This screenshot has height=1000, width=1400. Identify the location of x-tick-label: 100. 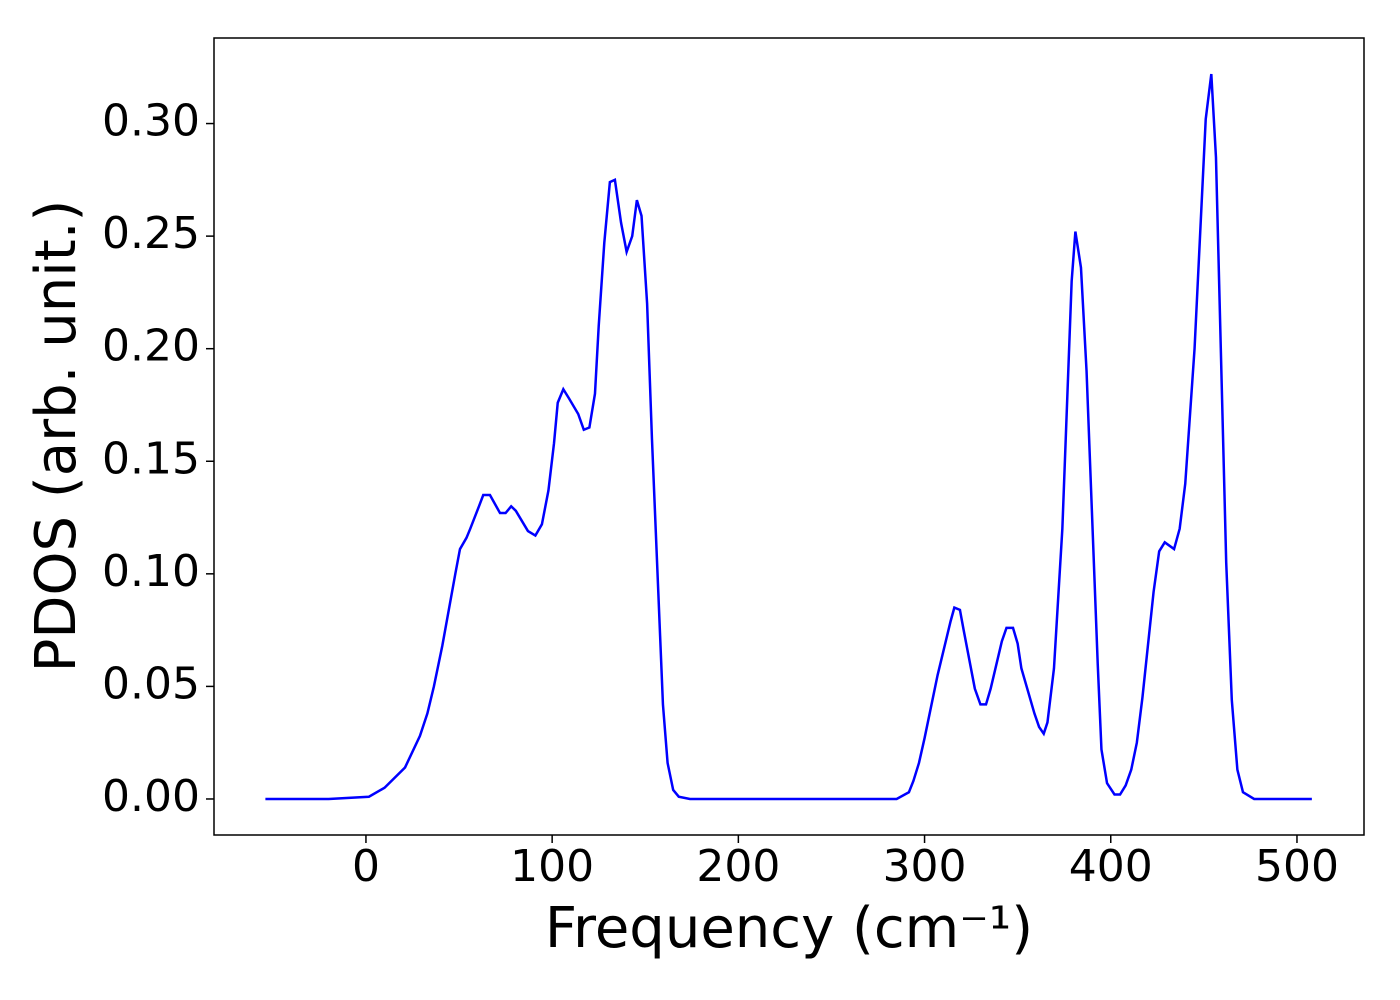
(552, 866).